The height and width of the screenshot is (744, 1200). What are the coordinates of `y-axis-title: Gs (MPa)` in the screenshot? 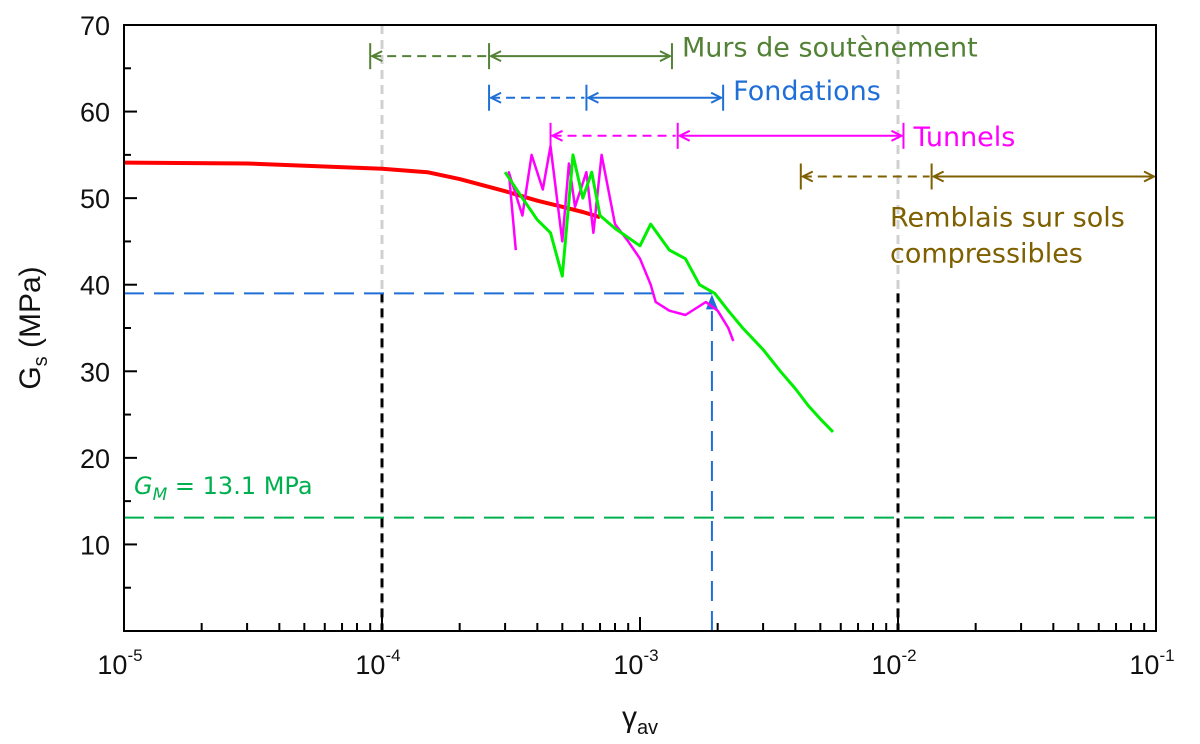 It's located at (33, 327).